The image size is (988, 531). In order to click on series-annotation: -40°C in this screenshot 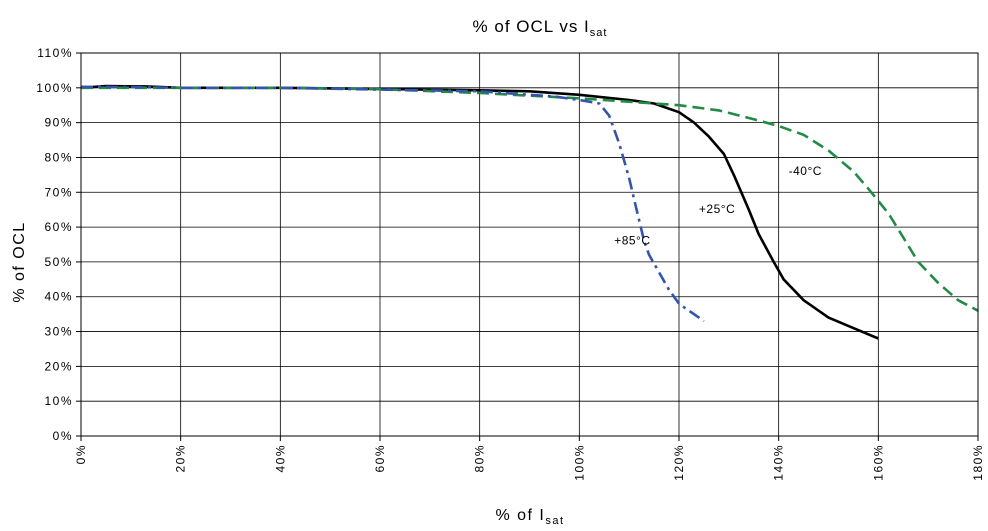, I will do `click(805, 171)`.